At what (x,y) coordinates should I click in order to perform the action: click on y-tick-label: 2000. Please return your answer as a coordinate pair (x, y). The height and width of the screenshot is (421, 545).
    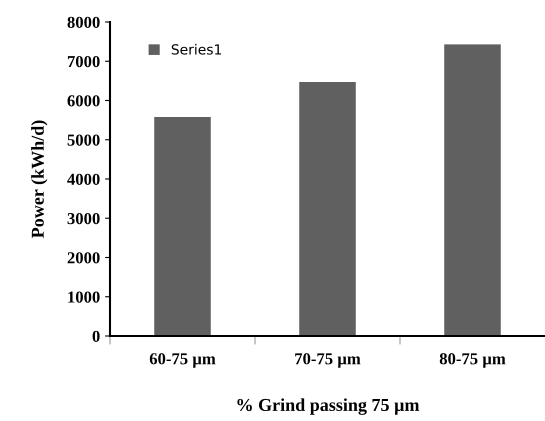
    Looking at the image, I should click on (84, 258).